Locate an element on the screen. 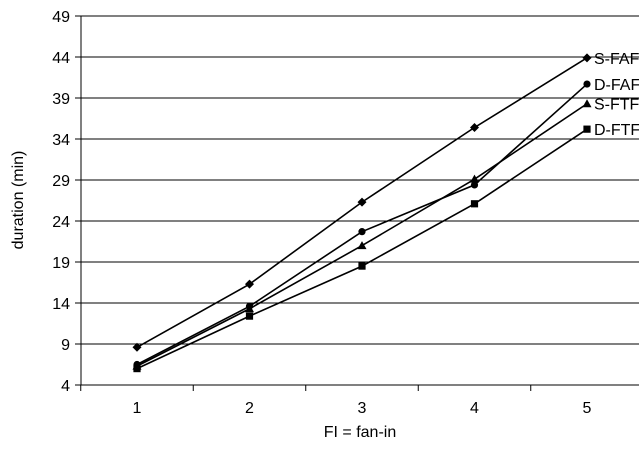 Image resolution: width=639 pixels, height=449 pixels. y-tick-label: 44 is located at coordinates (61, 58).